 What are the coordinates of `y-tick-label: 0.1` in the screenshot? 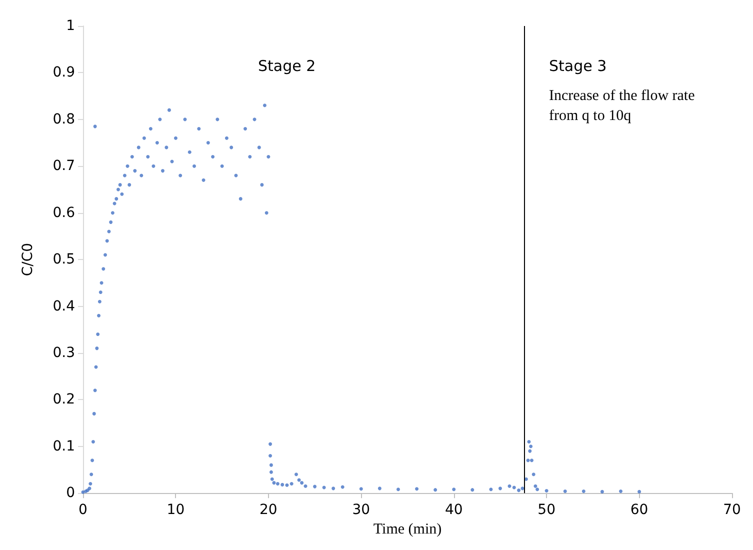 It's located at (63, 446).